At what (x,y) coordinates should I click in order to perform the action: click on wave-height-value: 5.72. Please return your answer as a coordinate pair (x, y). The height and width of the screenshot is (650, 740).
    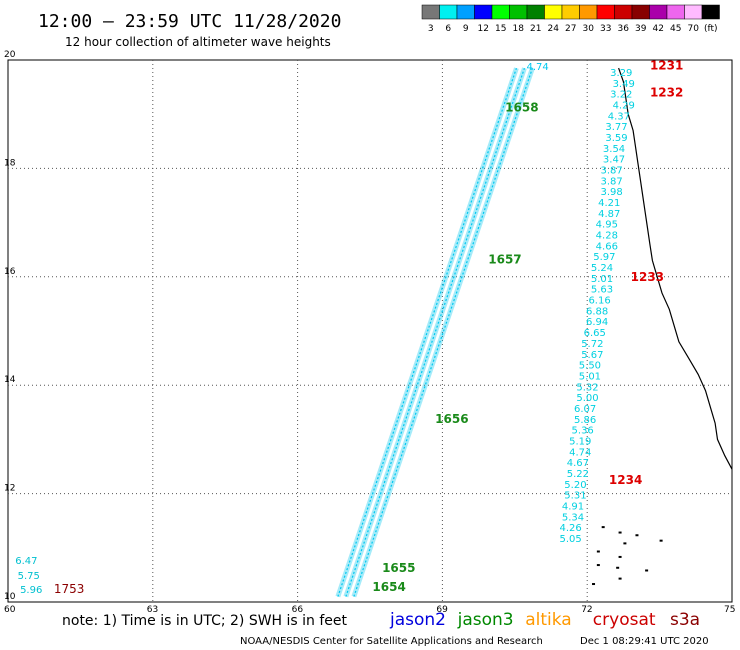
    Looking at the image, I should click on (592, 344).